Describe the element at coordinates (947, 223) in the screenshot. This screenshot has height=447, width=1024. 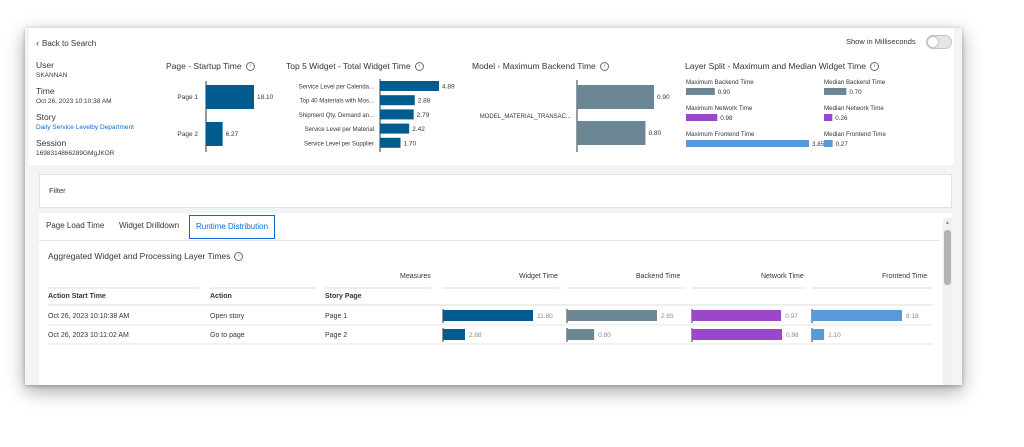
I see `scroll-up-icon: ▲` at that location.